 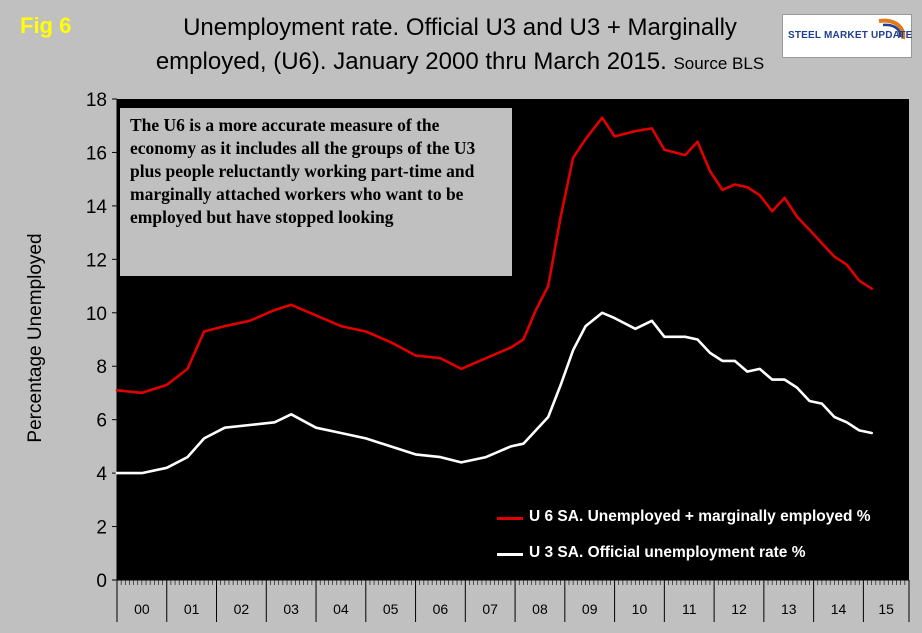 What do you see at coordinates (242, 609) in the screenshot?
I see `x-tick-label: 02` at bounding box center [242, 609].